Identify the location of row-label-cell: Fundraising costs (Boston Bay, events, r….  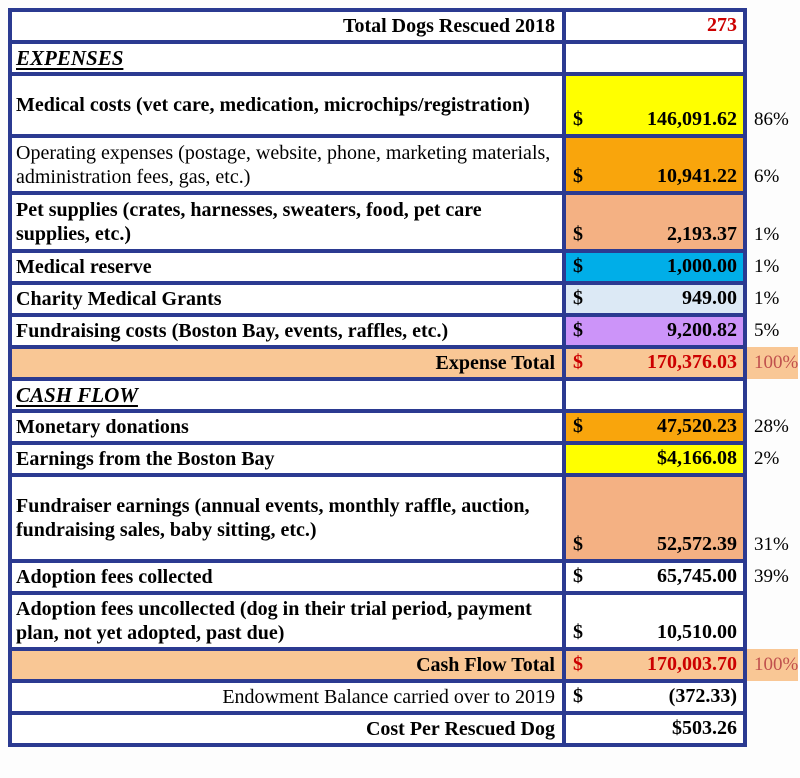
(287, 331).